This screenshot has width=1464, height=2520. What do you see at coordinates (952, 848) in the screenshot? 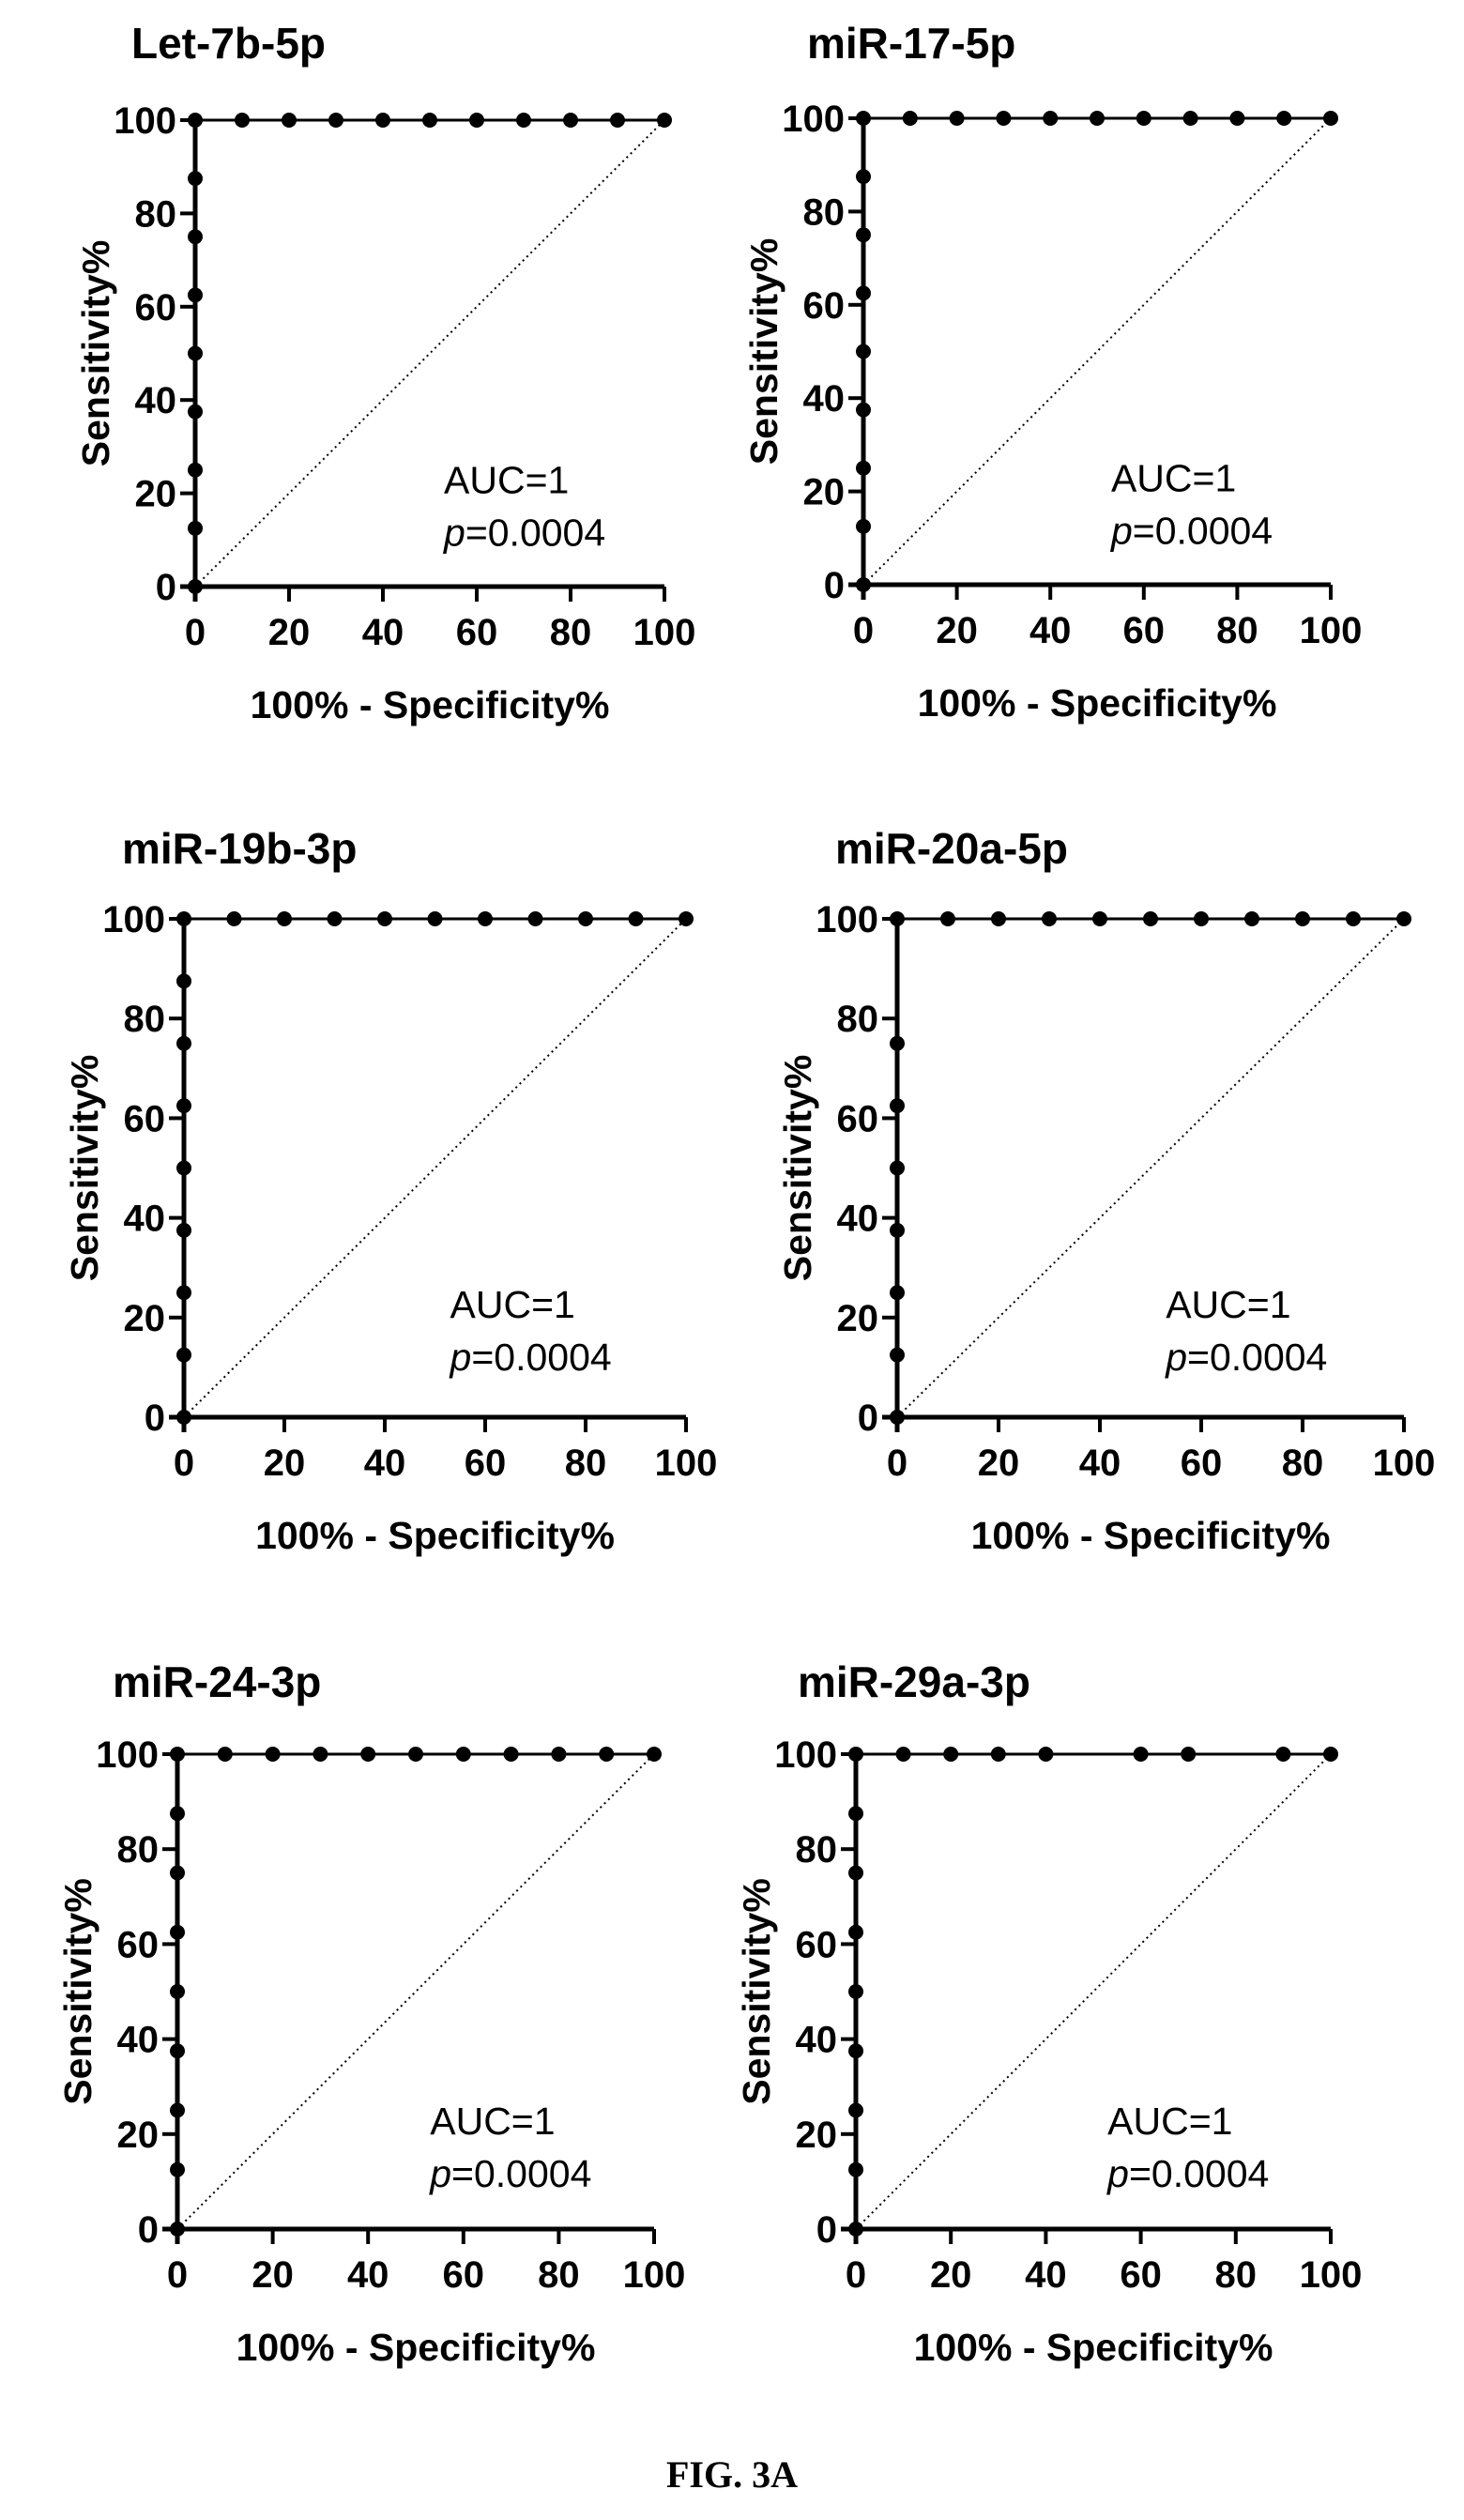
I see `panel-title: miR-20a-5p` at bounding box center [952, 848].